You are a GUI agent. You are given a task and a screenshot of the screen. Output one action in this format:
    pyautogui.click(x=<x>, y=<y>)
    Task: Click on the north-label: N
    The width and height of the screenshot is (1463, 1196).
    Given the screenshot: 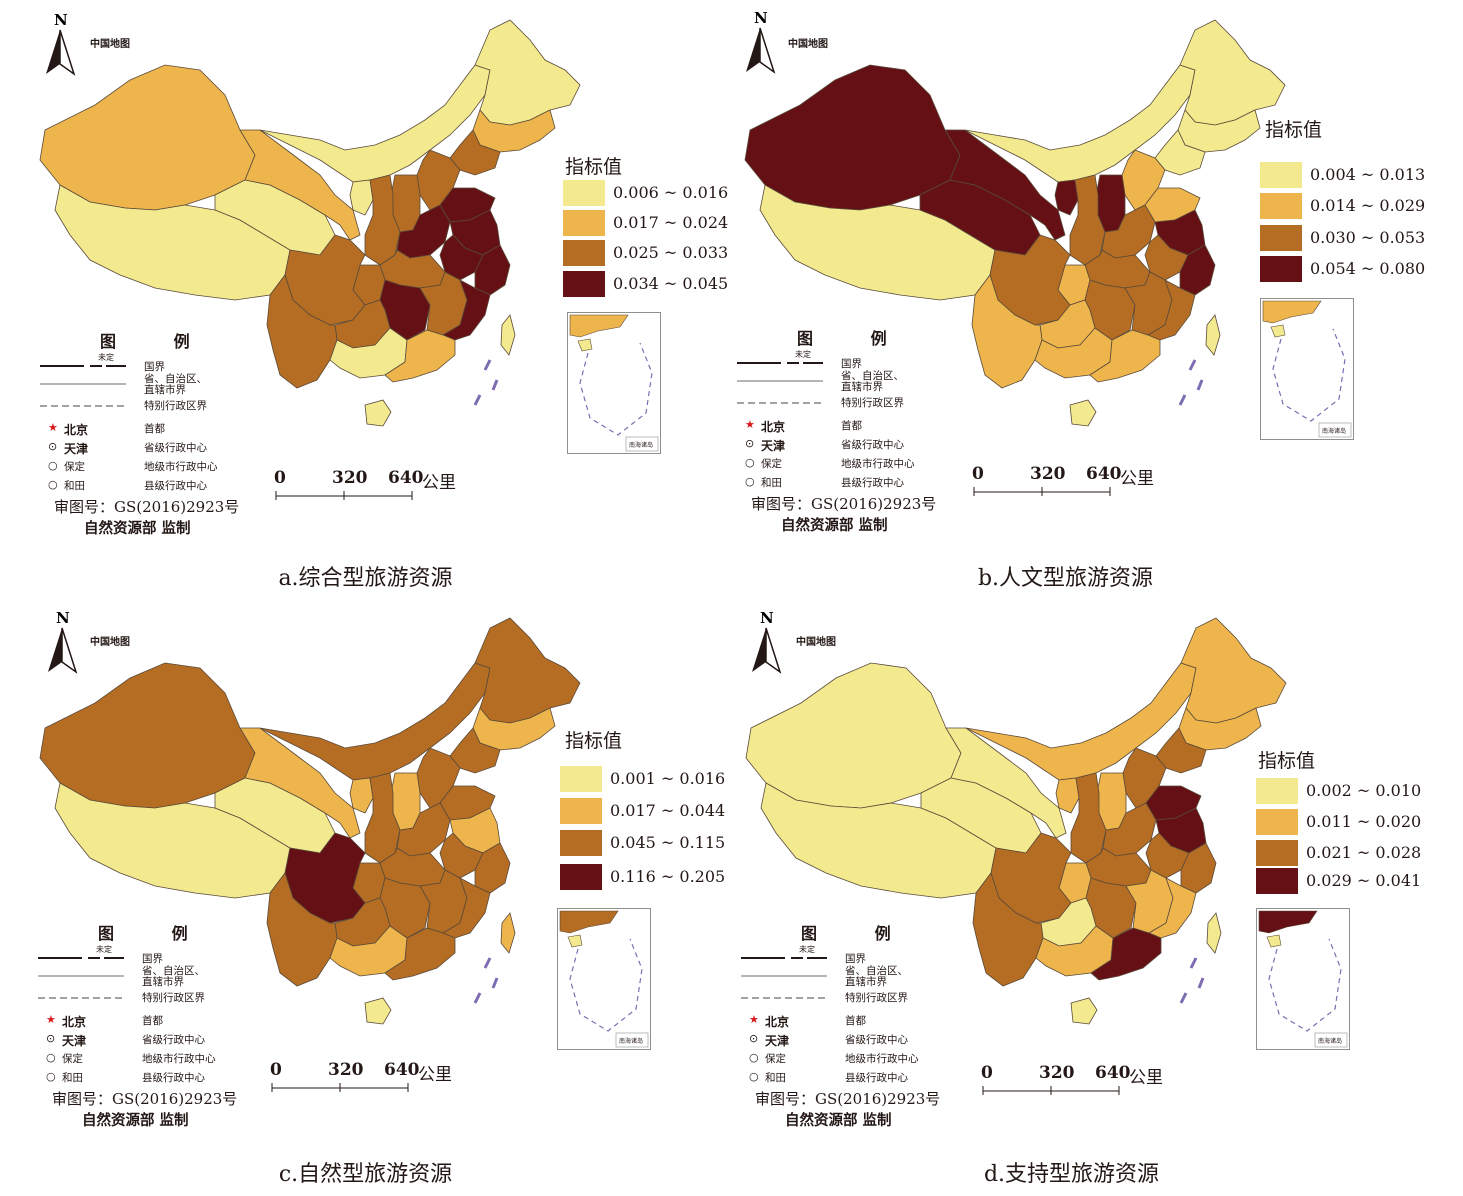 What is the action you would take?
    pyautogui.click(x=767, y=618)
    